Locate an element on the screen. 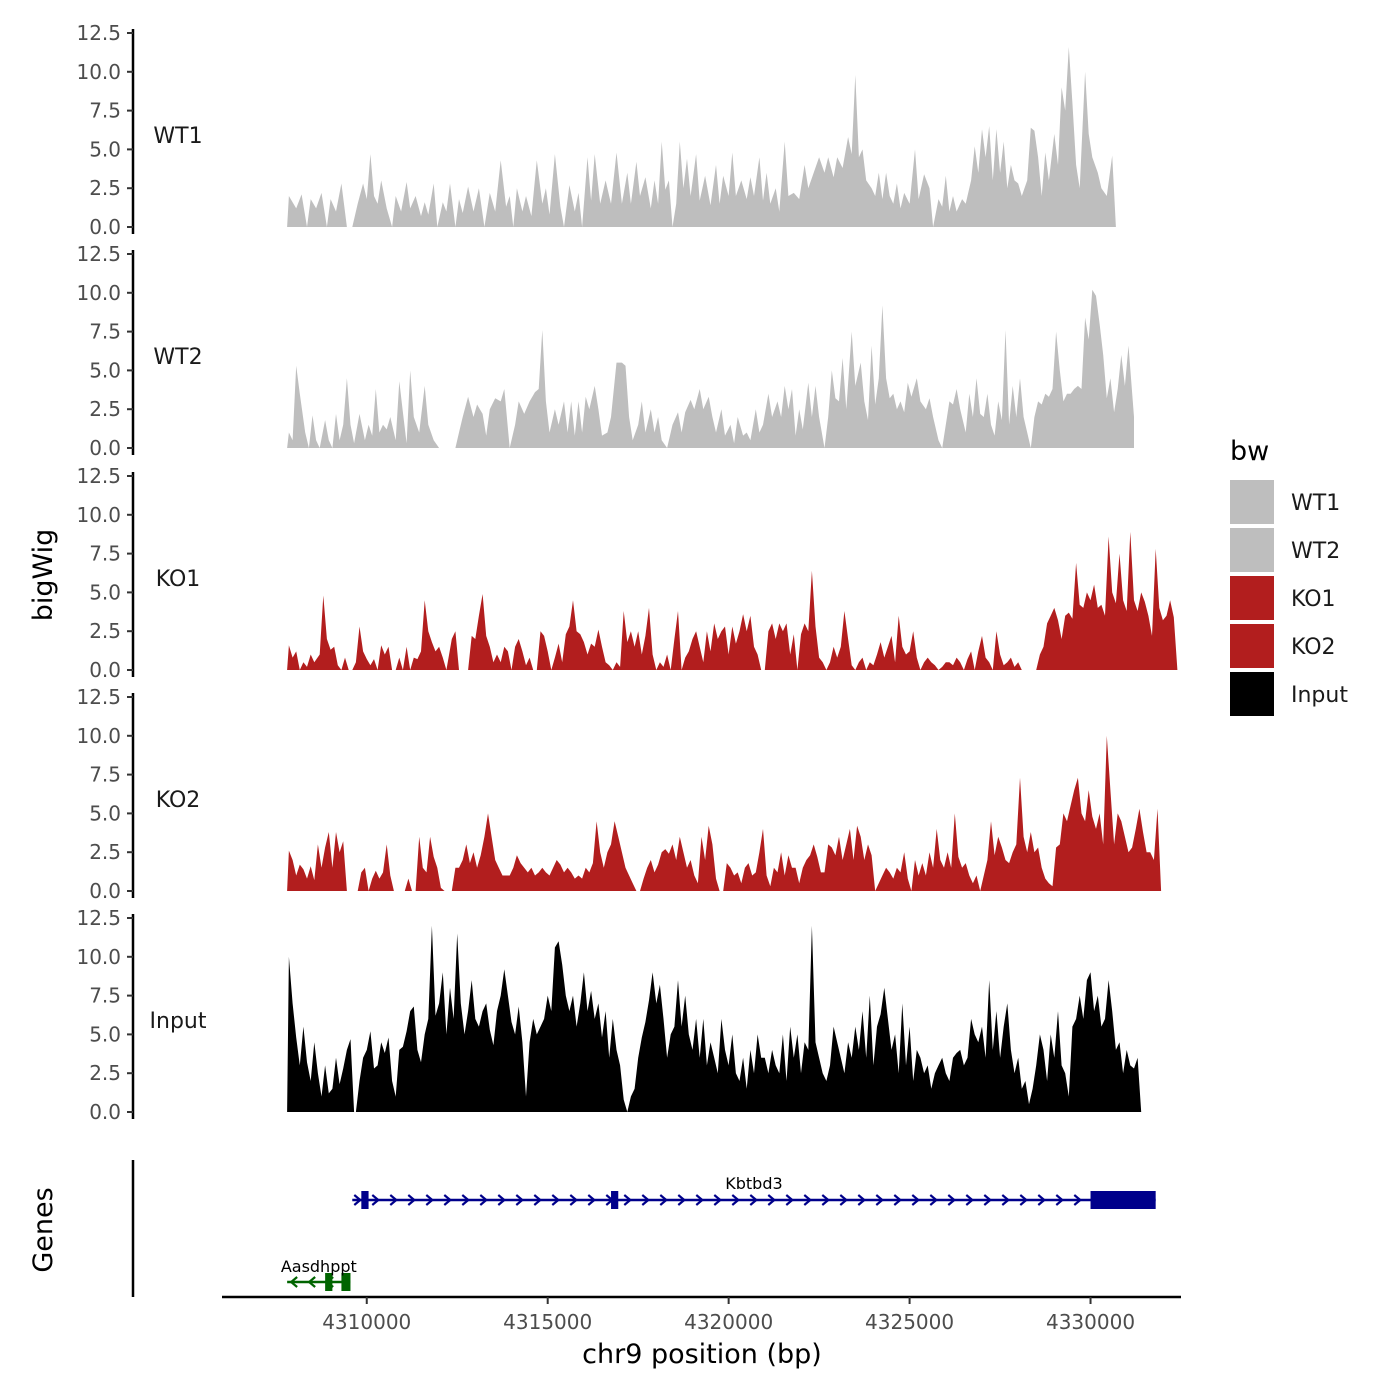  y-tick-label-wt1: 10.0 is located at coordinates (98, 72).